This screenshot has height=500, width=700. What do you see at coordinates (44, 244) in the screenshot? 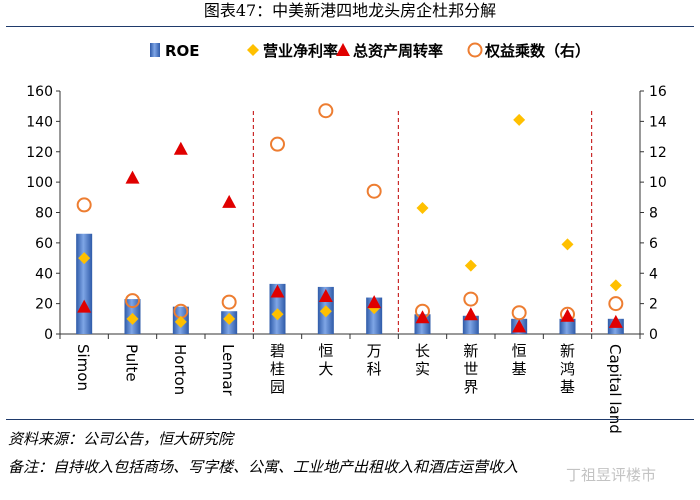
I see `y-left-tick-label: 60` at bounding box center [44, 244].